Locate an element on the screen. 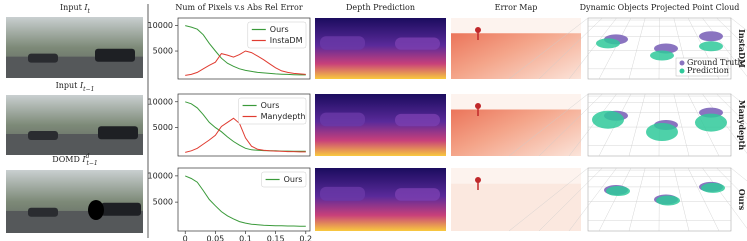 Image resolution: width=747 pixels, height=241 pixels. legend: Ours InstaDM is located at coordinates (277, 35).